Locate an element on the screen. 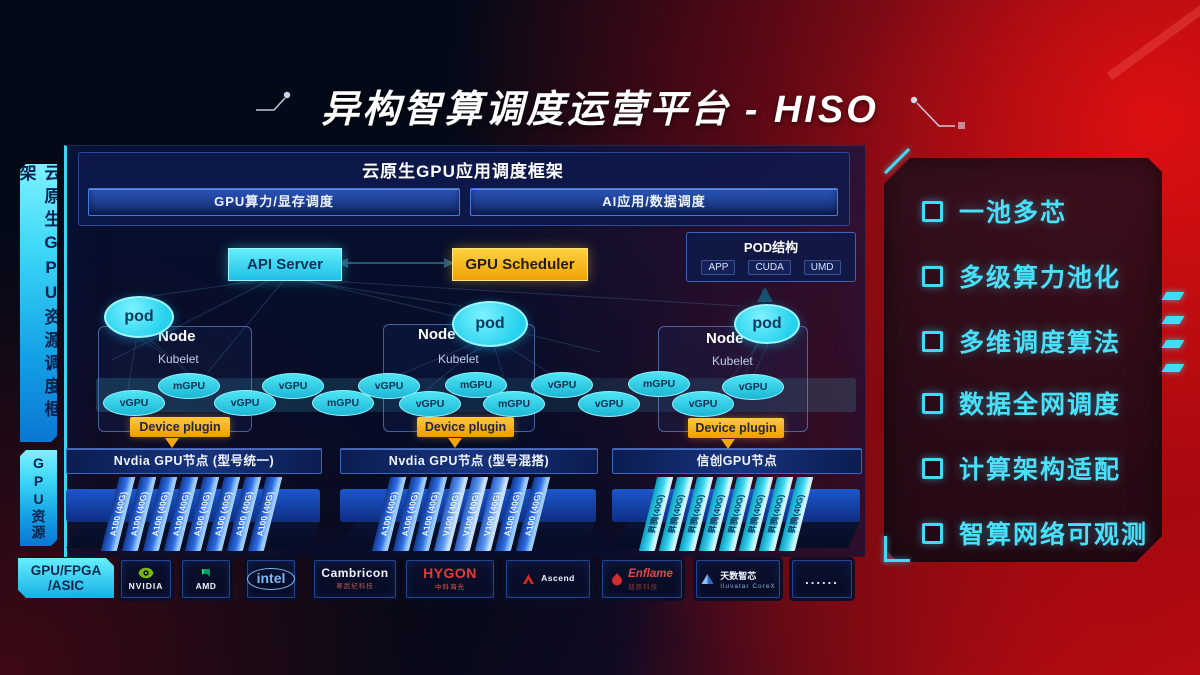 This screenshot has height=675, width=1200. gpu-compute-scheduling-bar: GPU算力/显存调度 is located at coordinates (274, 202).